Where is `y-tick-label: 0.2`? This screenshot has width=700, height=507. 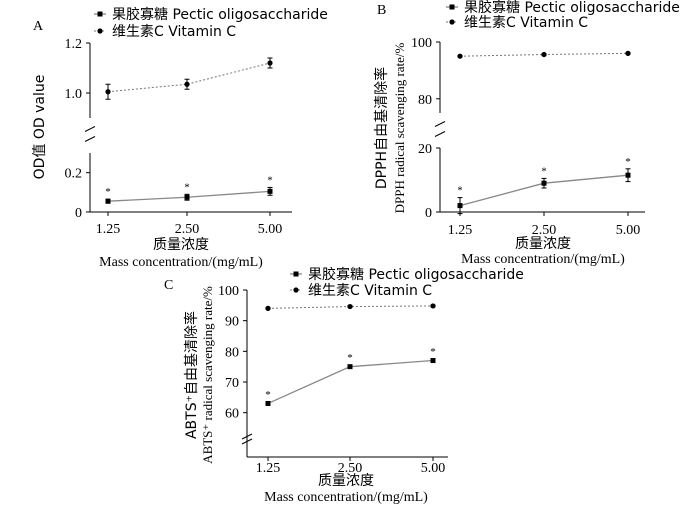 y-tick-label: 0.2 is located at coordinates (74, 174).